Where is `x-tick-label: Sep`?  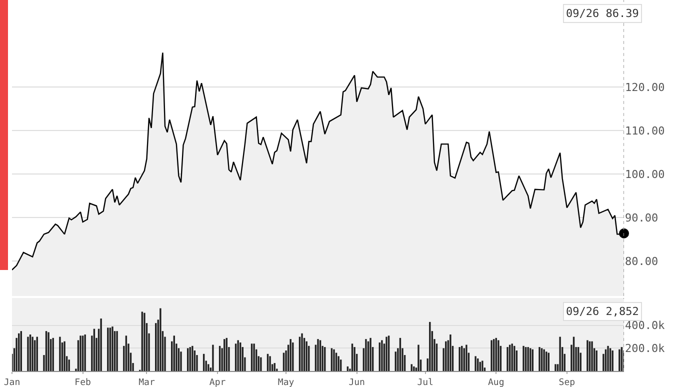 x-tick-label: Sep is located at coordinates (567, 382).